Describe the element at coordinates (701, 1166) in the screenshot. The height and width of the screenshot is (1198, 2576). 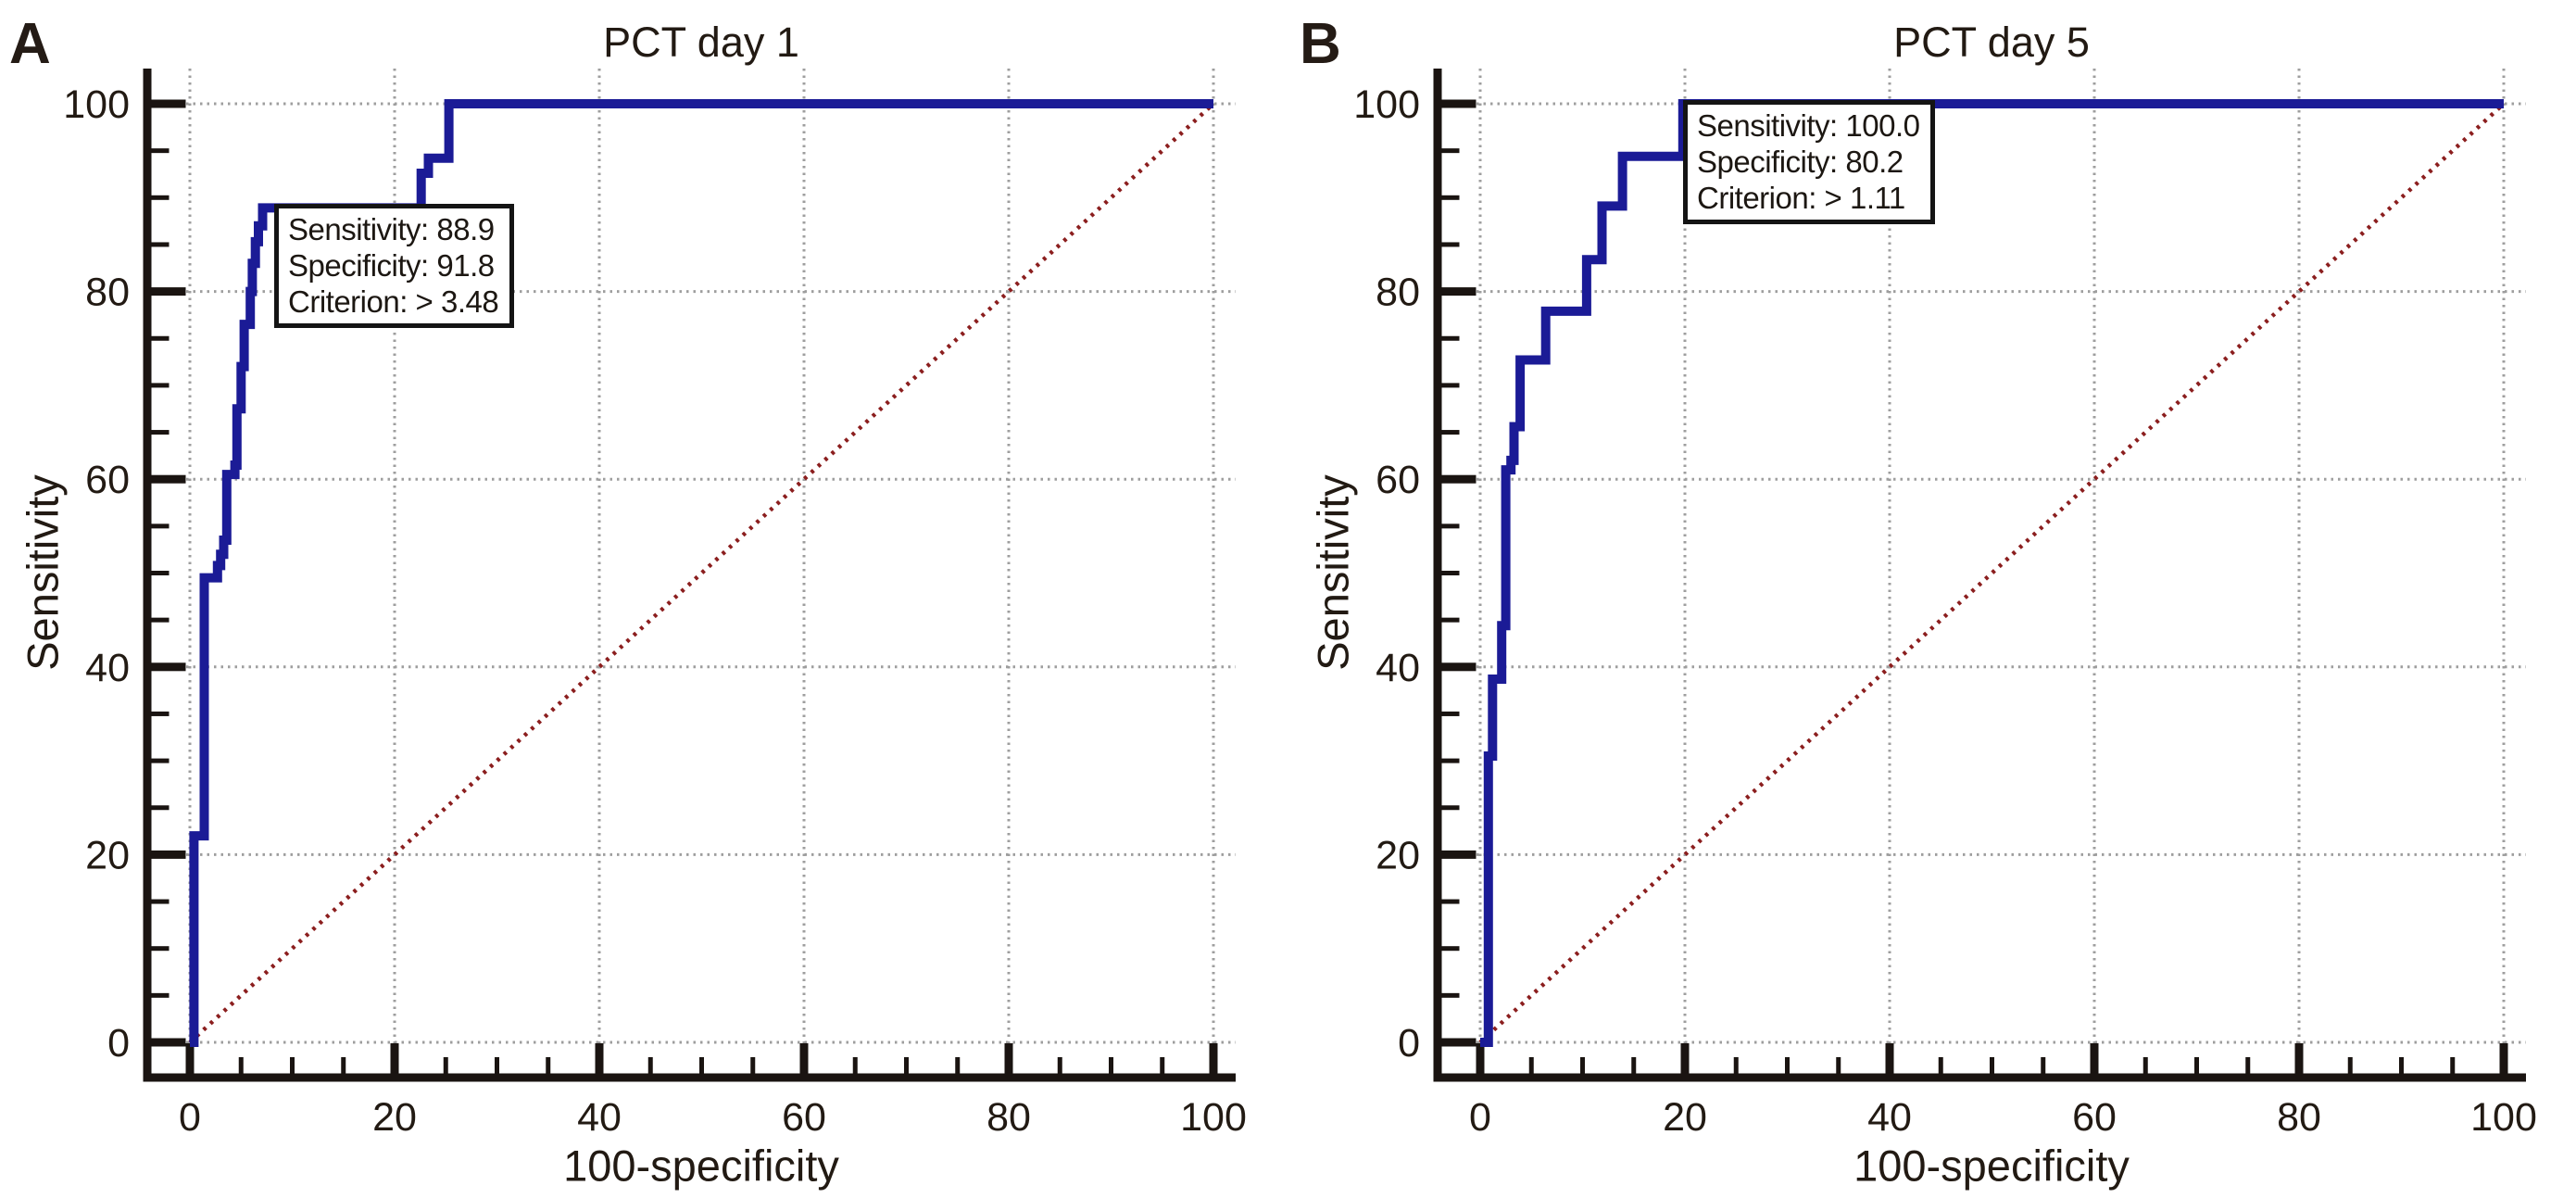
I see `x-axis-title-a: 100-specificity` at that location.